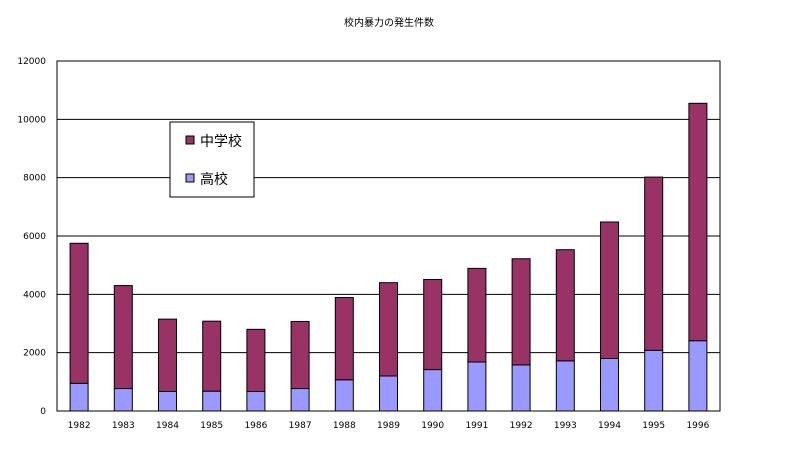 This screenshot has height=450, width=796. I want to click on chart-title: 校内暴力の発生件数, so click(389, 22).